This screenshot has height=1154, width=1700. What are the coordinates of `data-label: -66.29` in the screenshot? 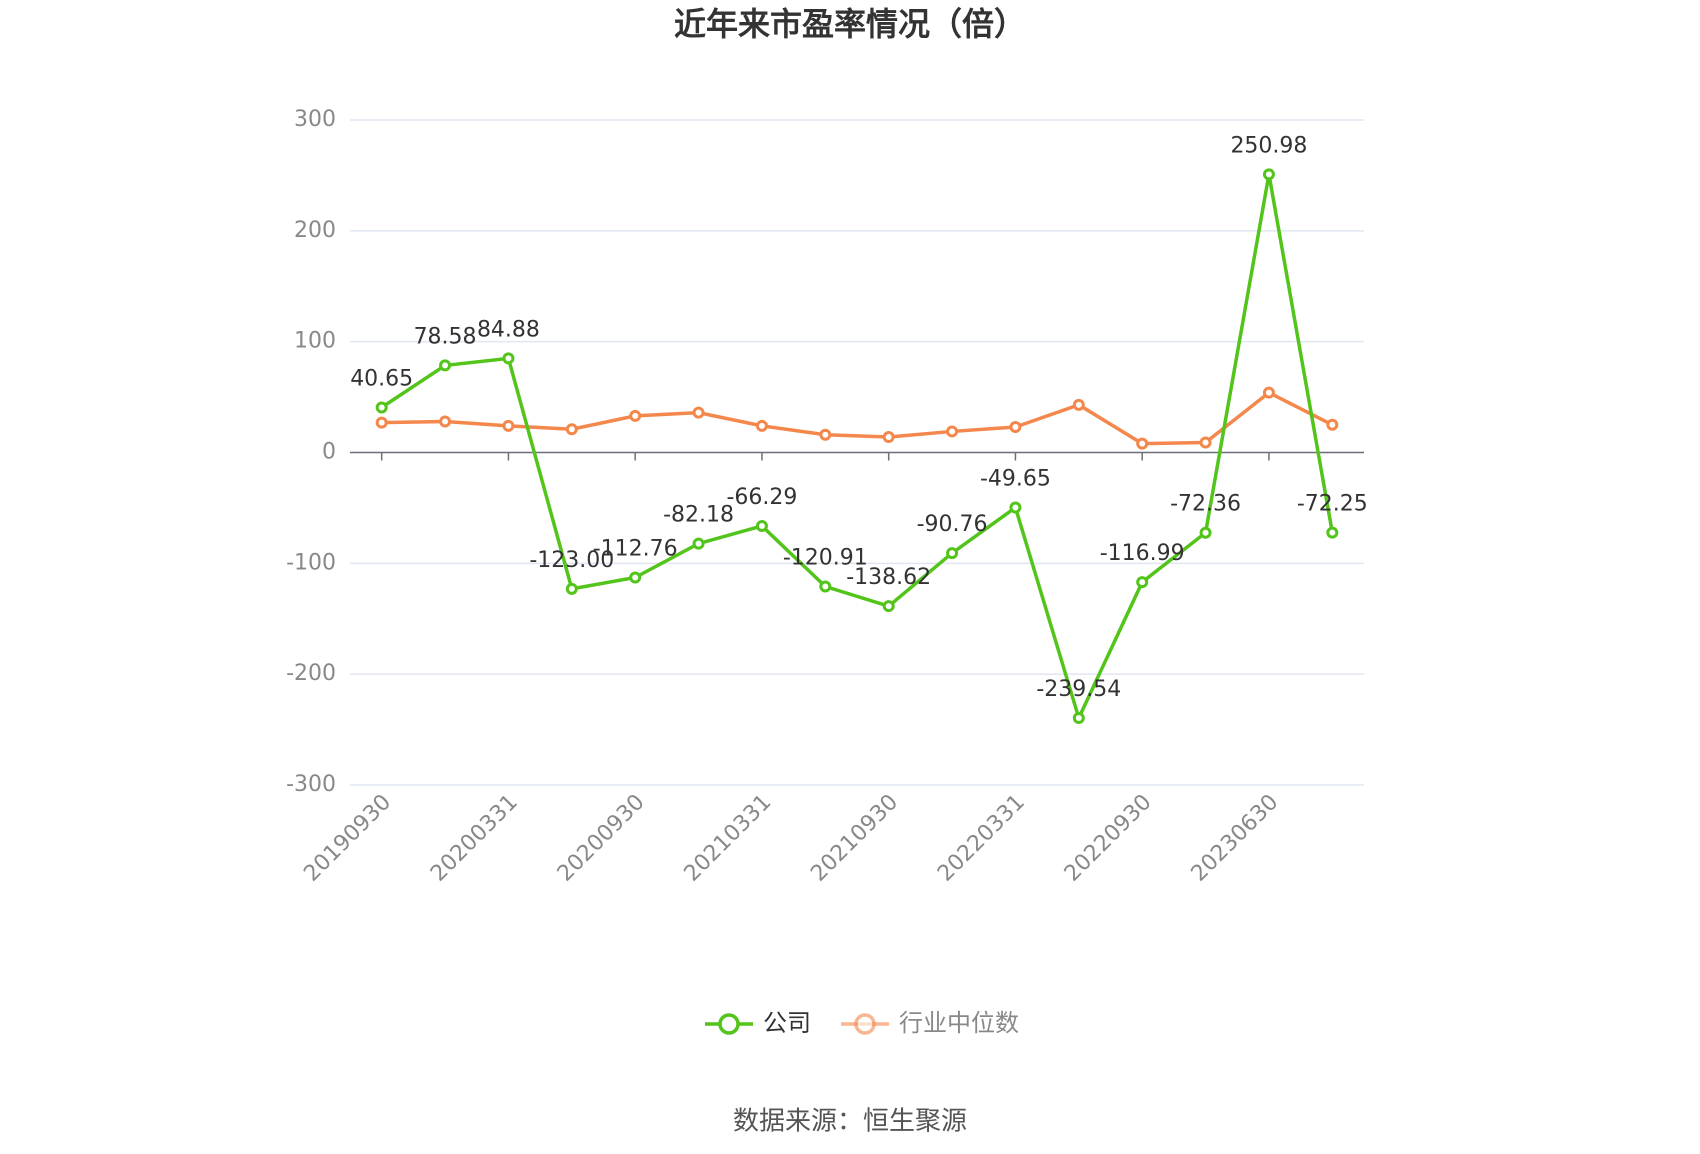 It's located at (761, 497).